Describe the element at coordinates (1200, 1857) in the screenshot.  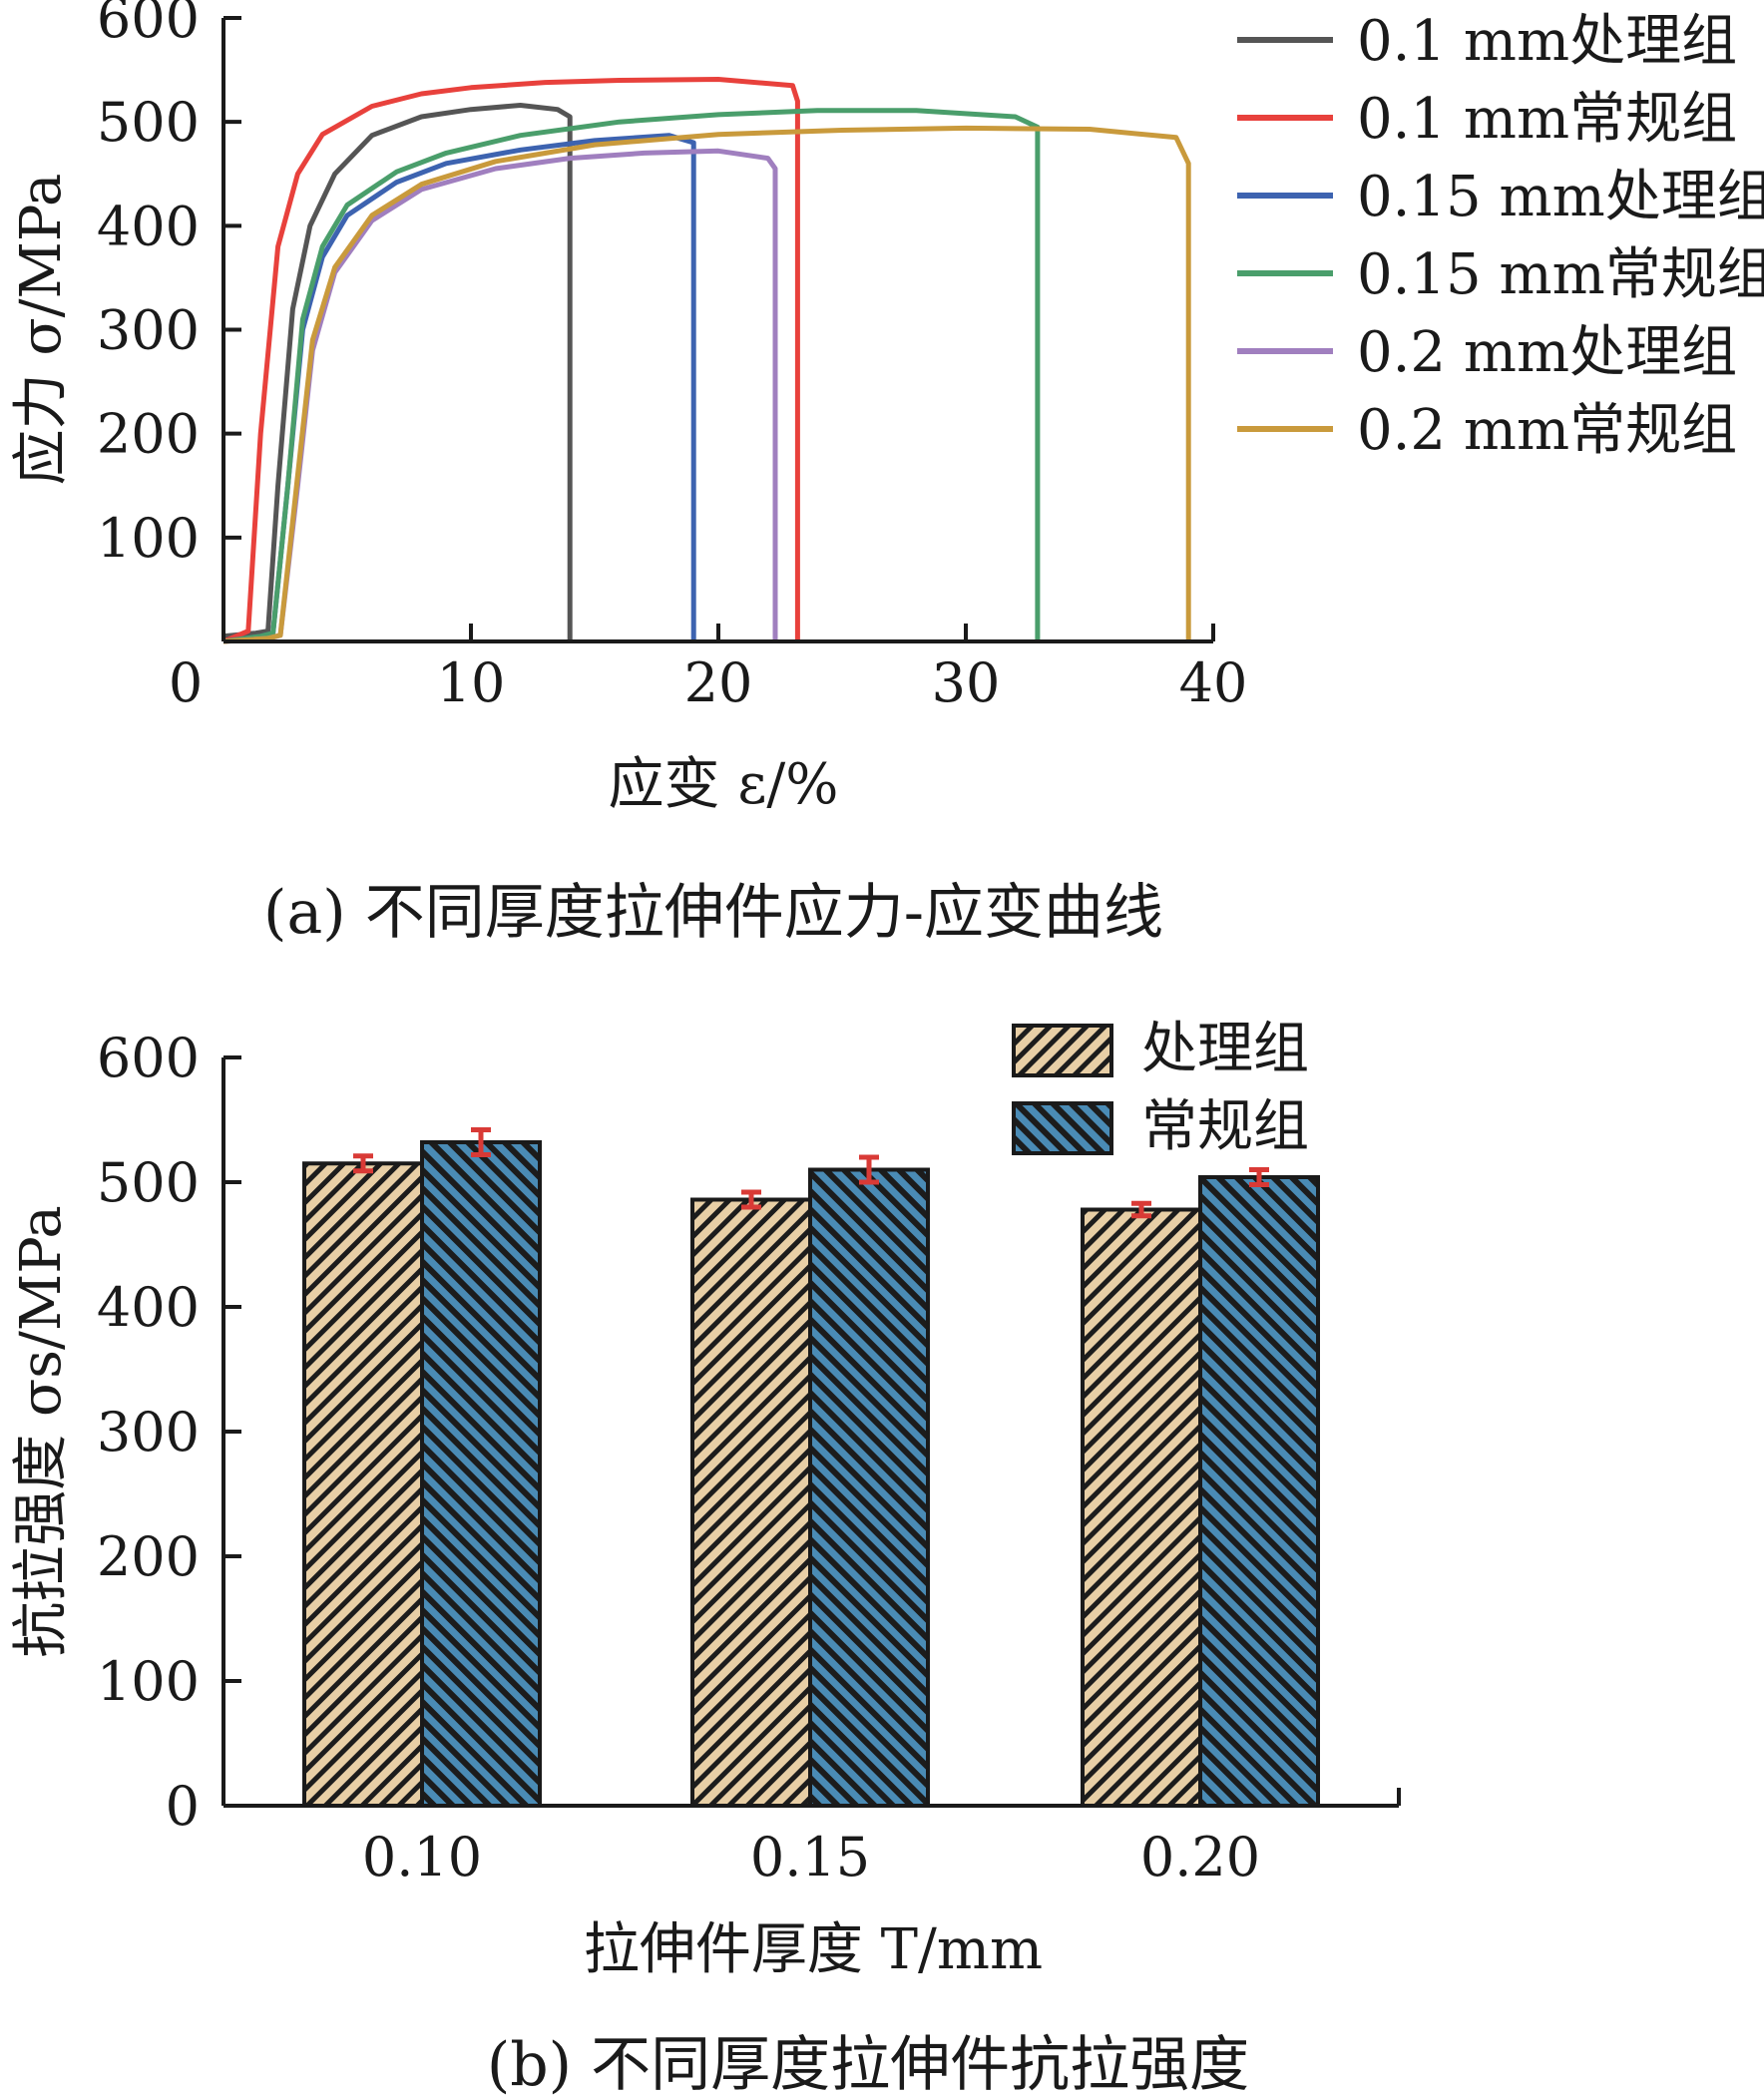
I see `b-x-tick-label: 0.20` at that location.